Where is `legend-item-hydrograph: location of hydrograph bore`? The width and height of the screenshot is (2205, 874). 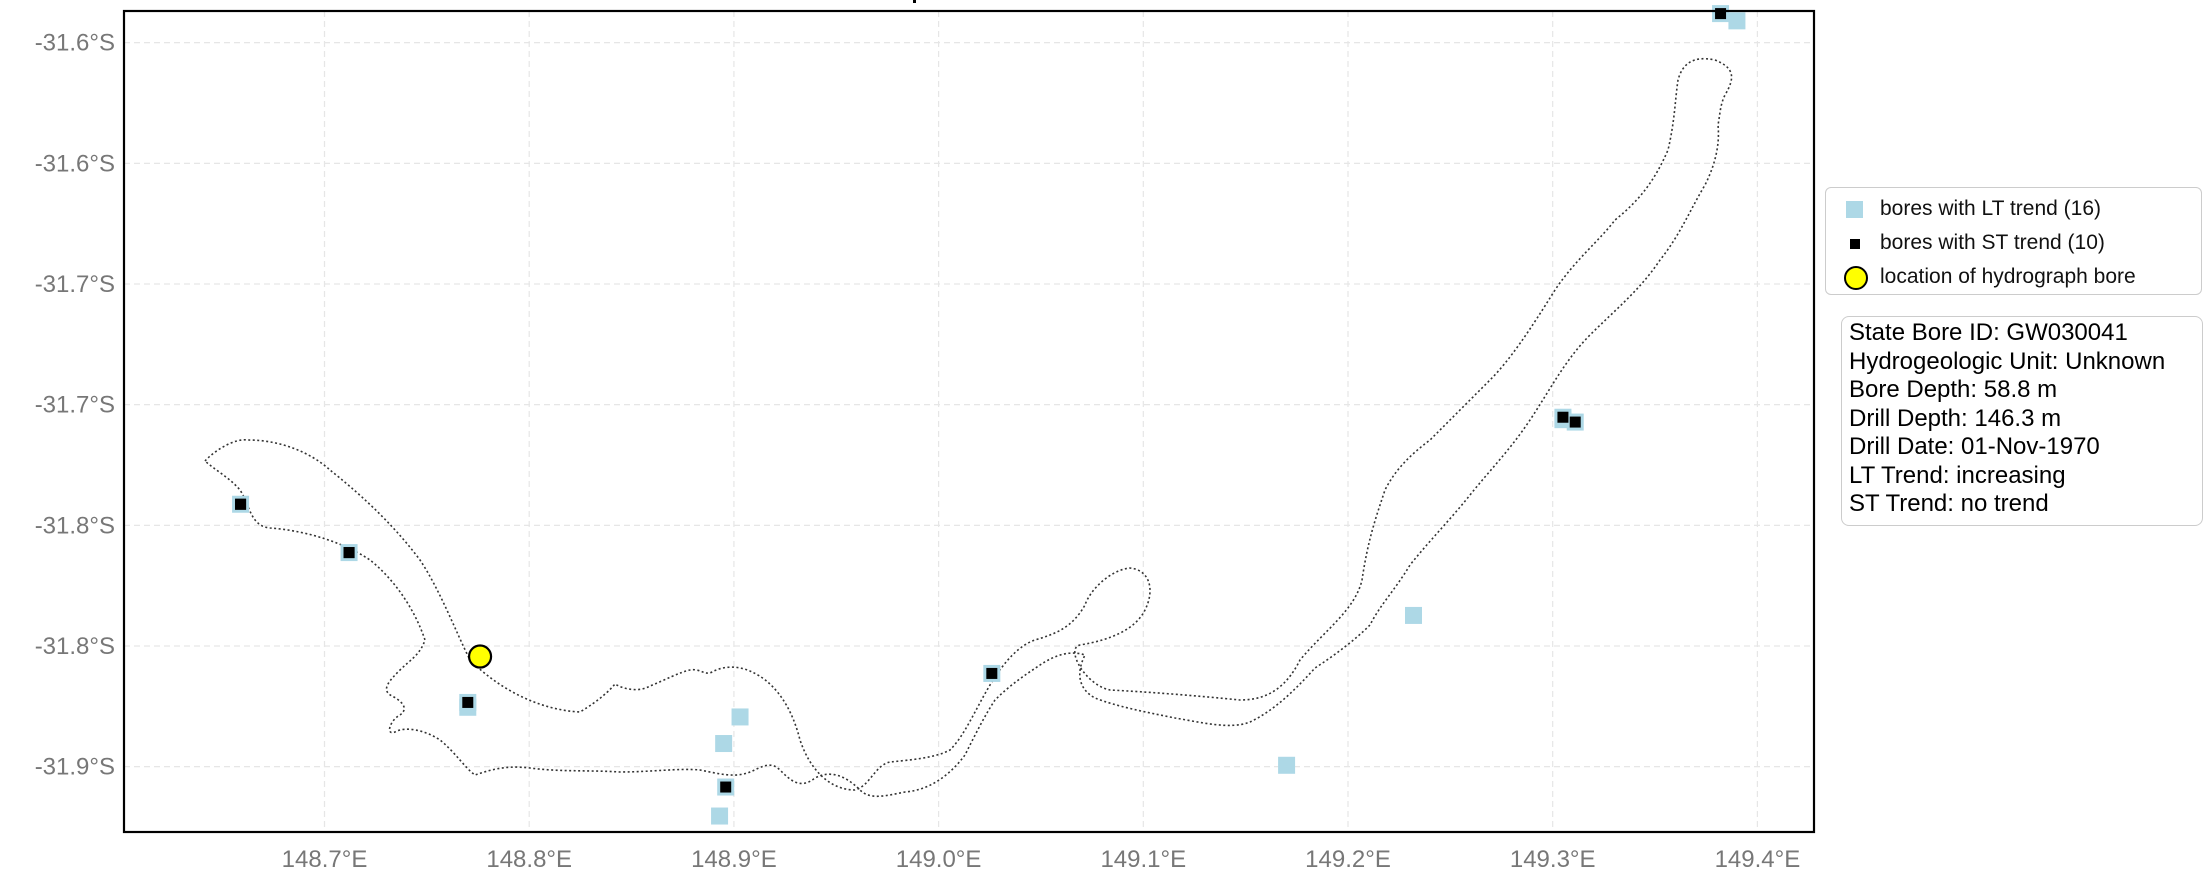 legend-item-hydrograph: location of hydrograph bore is located at coordinates (1981, 277).